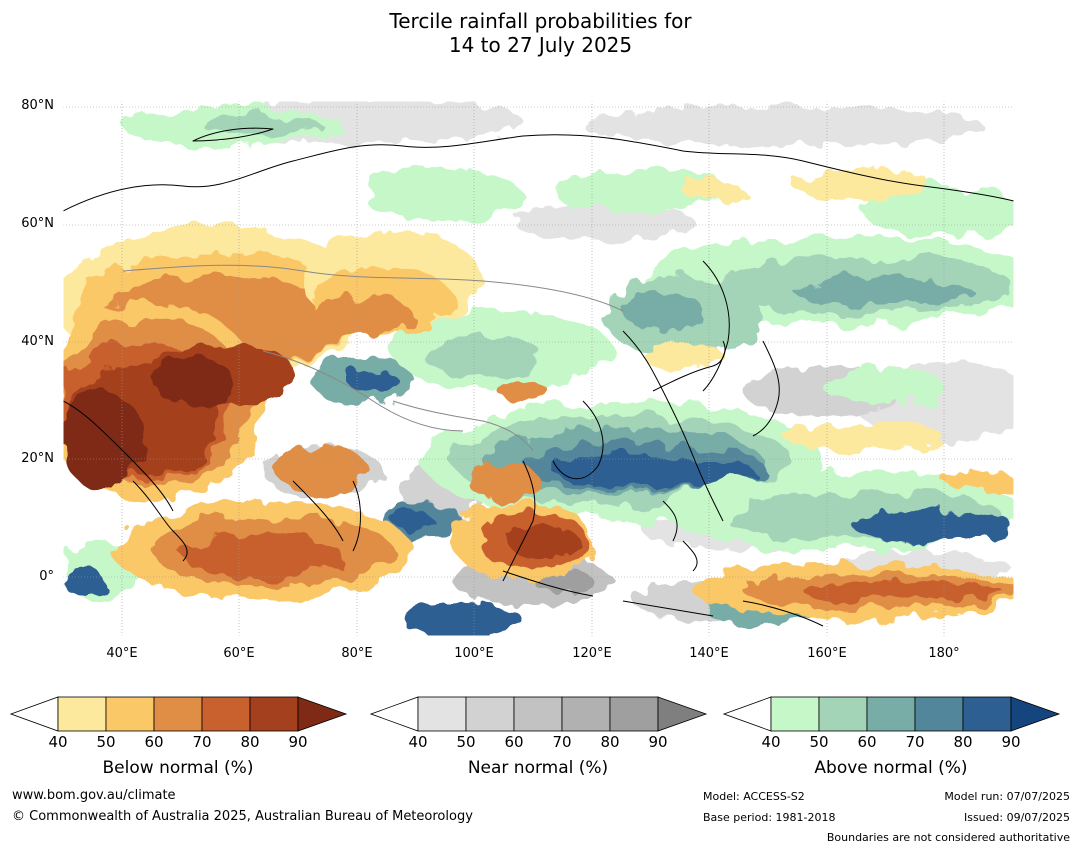 Image resolution: width=1081 pixels, height=850 pixels. What do you see at coordinates (769, 817) in the screenshot?
I see `base-period-text: Base period: 1981-2018` at bounding box center [769, 817].